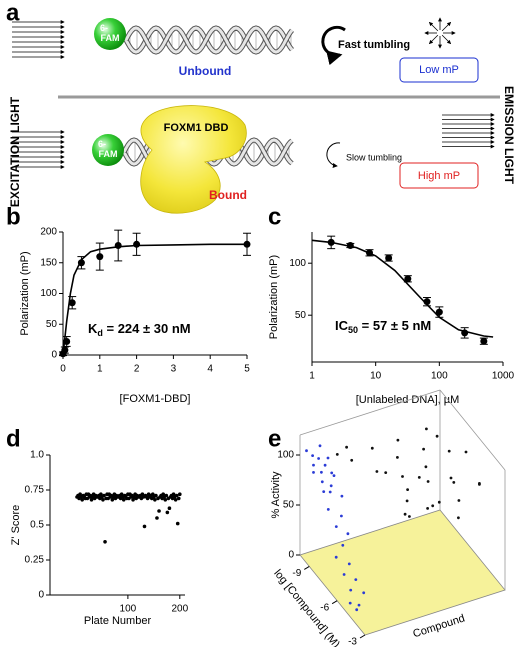 The height and width of the screenshot is (647, 520). What do you see at coordinates (48, 262) in the screenshot?
I see `y-tick-label: 150` at bounding box center [48, 262].